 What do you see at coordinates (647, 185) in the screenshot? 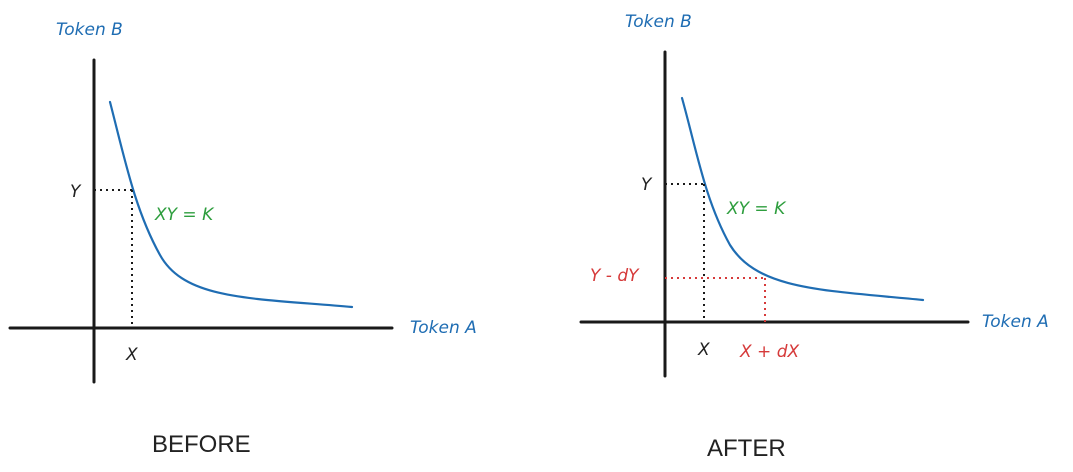
I see `after-y-point-label: Y` at bounding box center [647, 185].